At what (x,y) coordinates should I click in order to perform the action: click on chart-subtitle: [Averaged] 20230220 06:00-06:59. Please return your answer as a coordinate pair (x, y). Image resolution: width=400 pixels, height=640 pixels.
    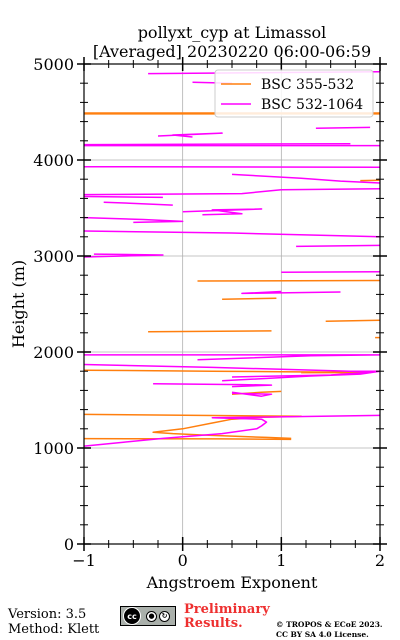
    Looking at the image, I should click on (232, 51).